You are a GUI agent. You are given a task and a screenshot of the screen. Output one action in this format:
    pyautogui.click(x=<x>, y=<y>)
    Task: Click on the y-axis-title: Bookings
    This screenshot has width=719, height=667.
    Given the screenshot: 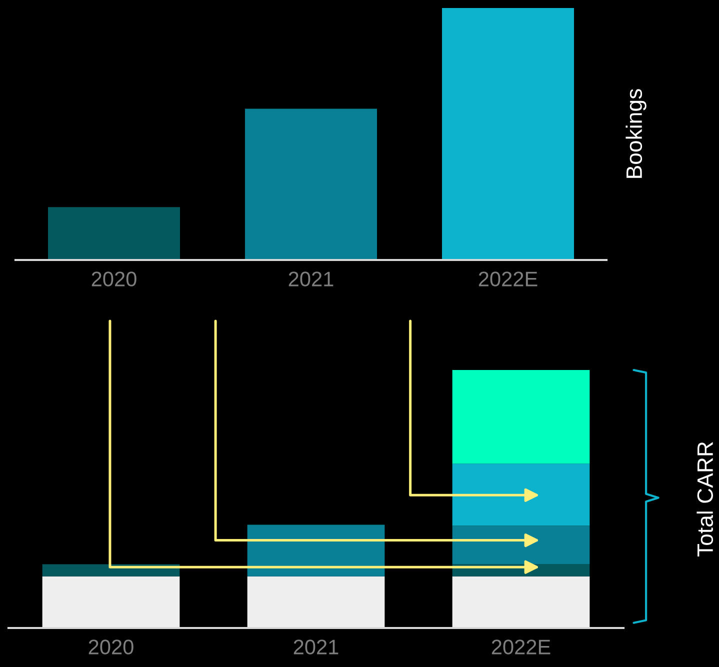 What is the action you would take?
    pyautogui.click(x=636, y=133)
    